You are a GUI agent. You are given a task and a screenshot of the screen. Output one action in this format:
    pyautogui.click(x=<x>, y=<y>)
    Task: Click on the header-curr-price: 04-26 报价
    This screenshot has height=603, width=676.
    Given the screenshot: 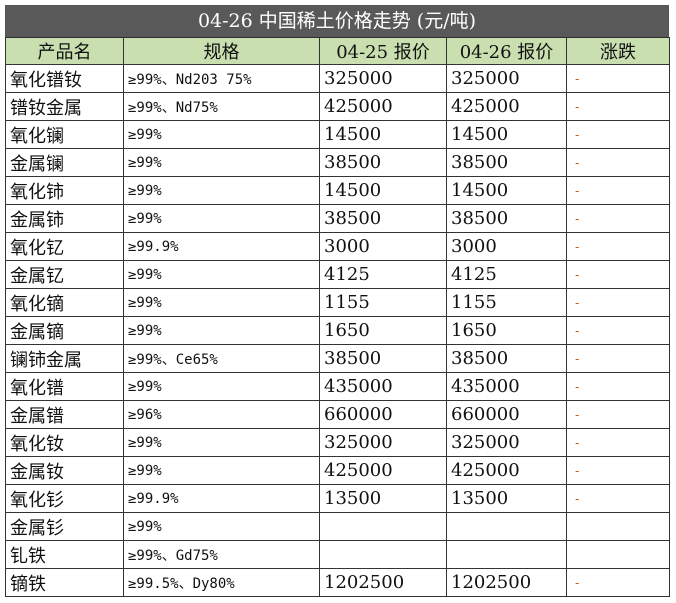 What is the action you would take?
    pyautogui.click(x=506, y=51)
    